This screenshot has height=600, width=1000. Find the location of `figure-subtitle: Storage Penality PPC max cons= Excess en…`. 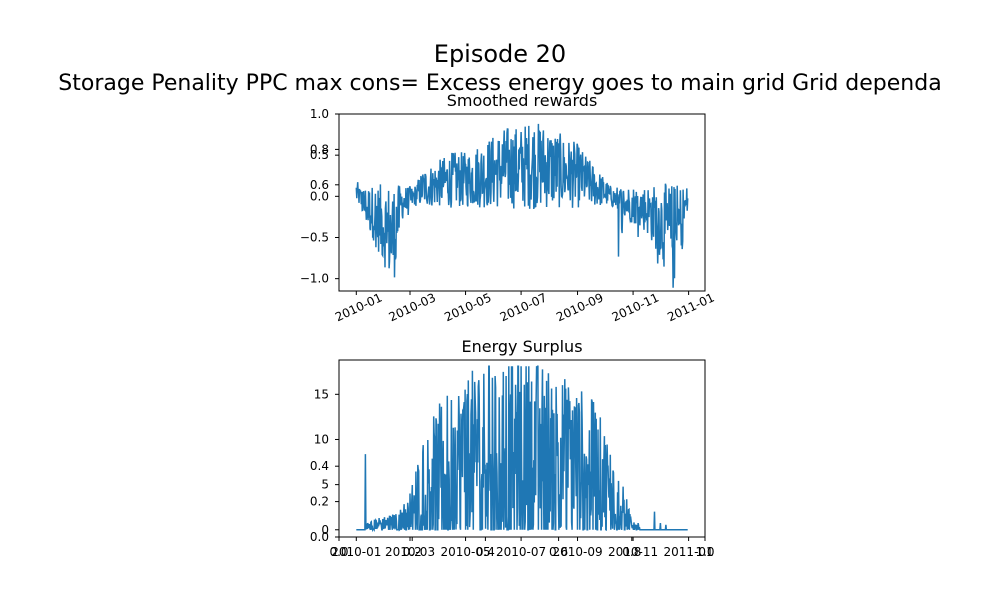

figure-subtitle: Storage Penality PPC max cons= Excess en… is located at coordinates (499, 83).